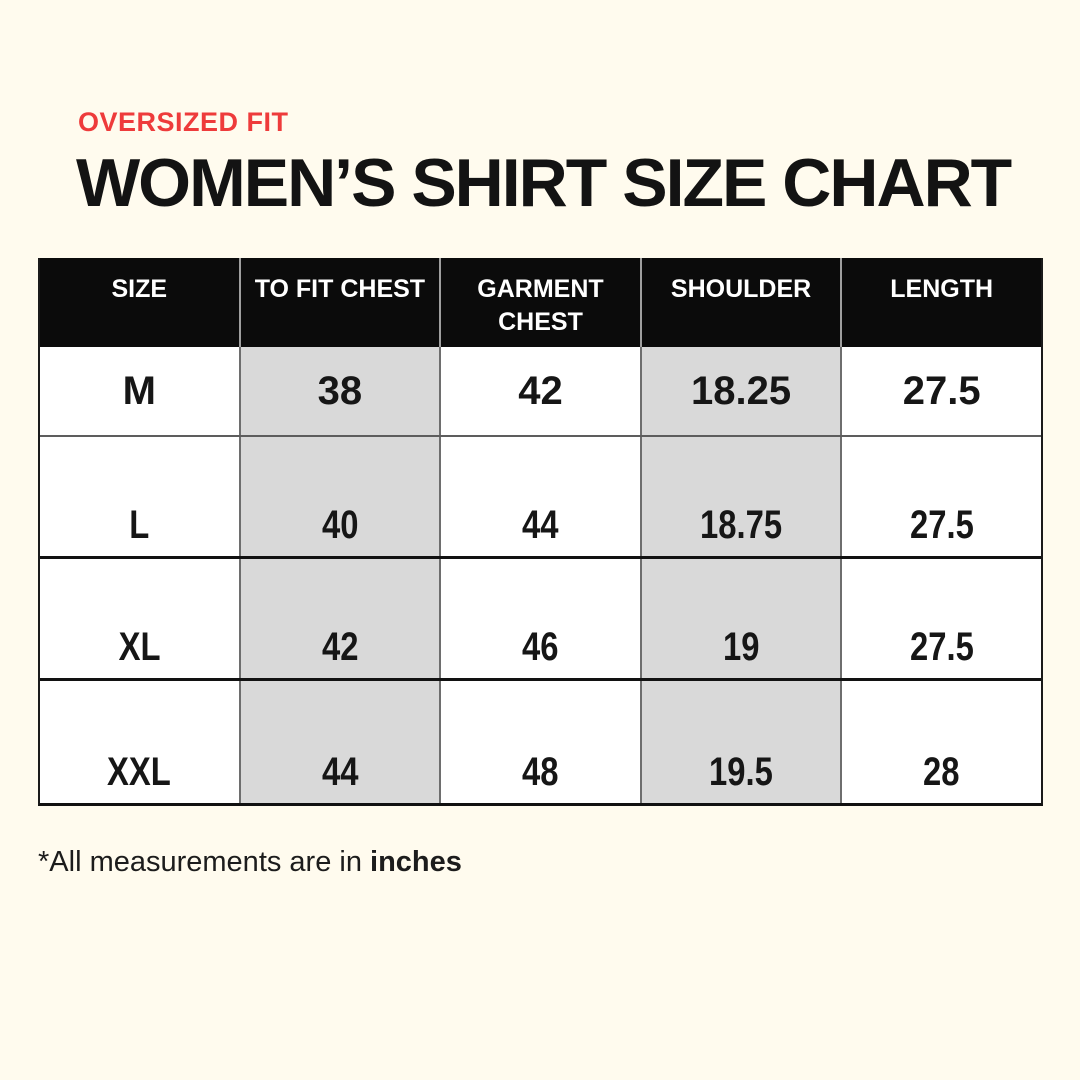 The width and height of the screenshot is (1080, 1080). Describe the element at coordinates (742, 618) in the screenshot. I see `cell-shoulder: 19` at that location.